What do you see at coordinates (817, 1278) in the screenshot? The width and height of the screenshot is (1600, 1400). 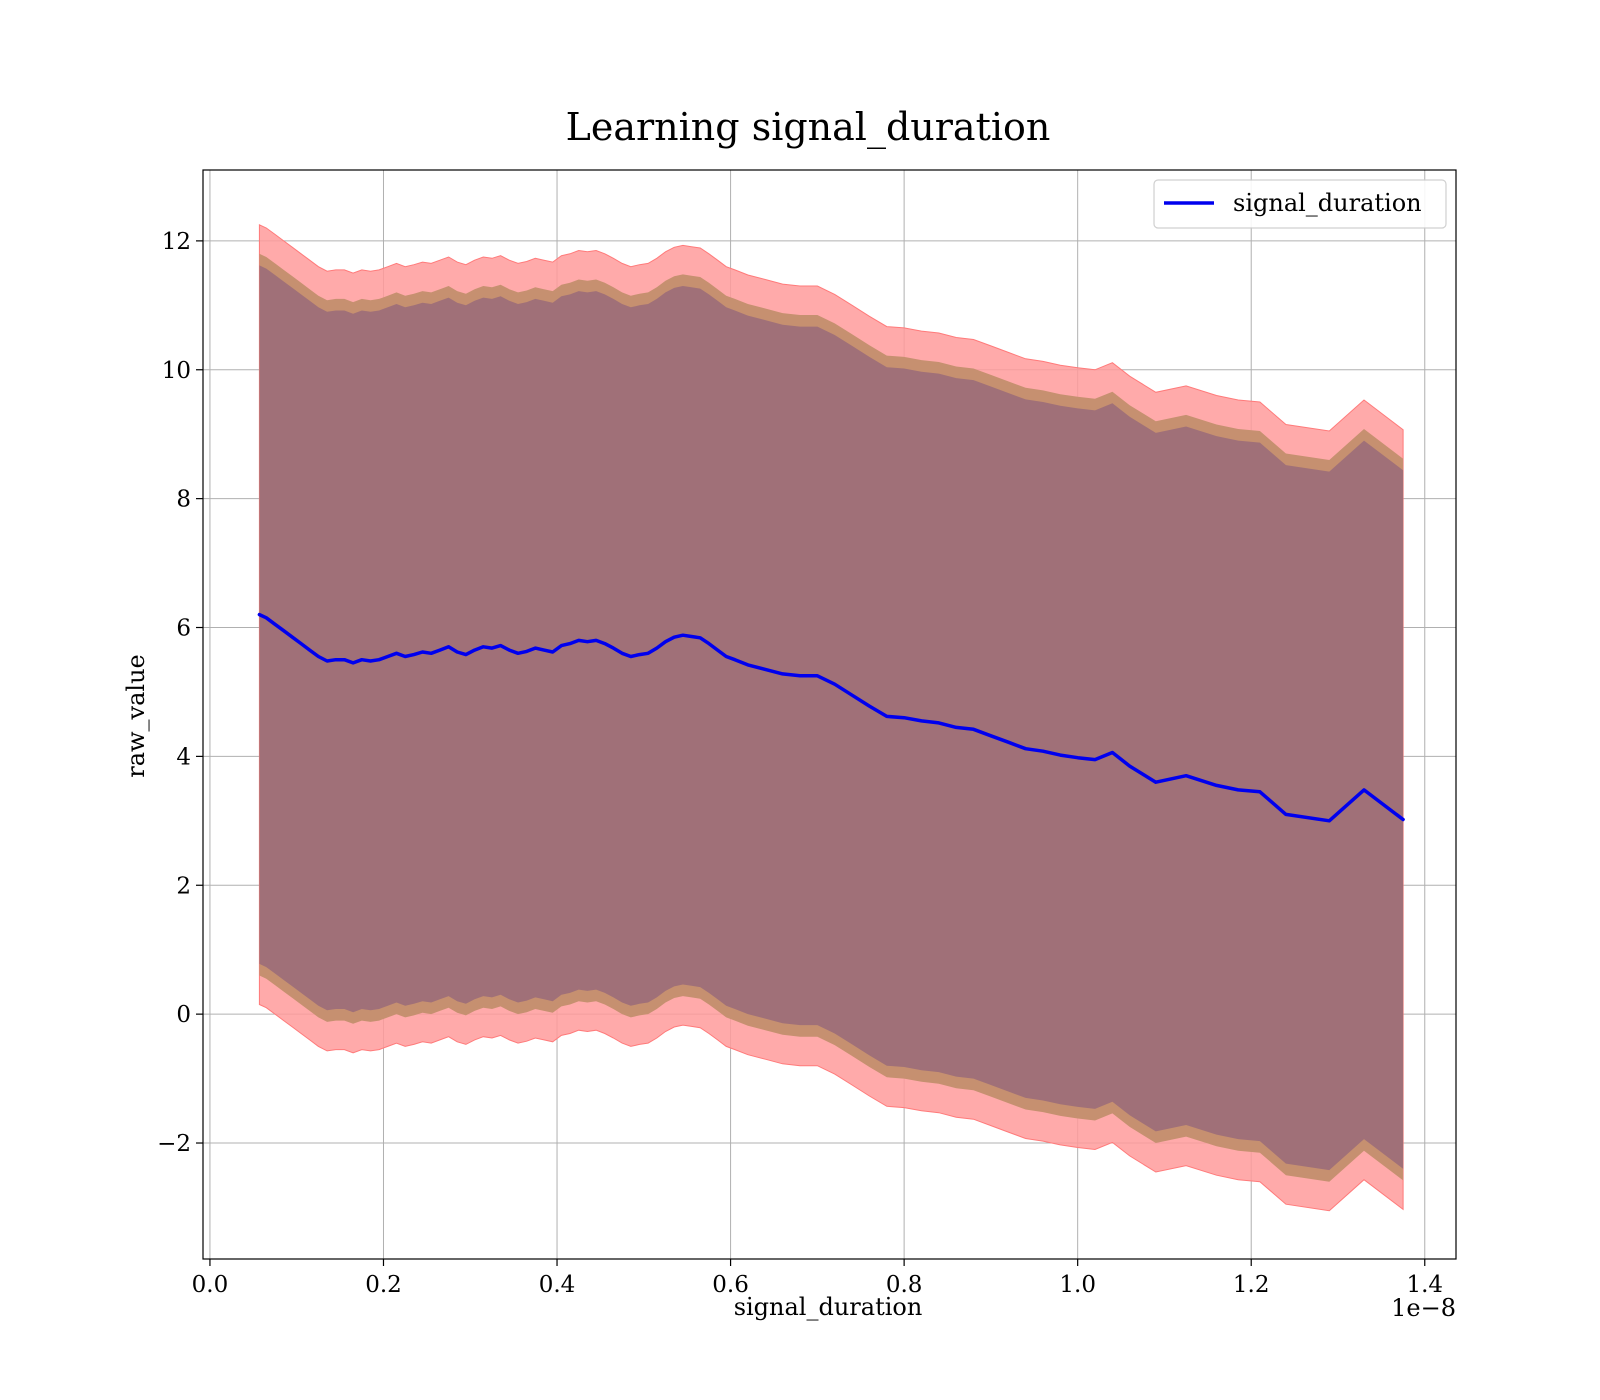 I see `x-axis-ticks: 0.0 0.2 0.4 0.6 0.8 1.0 1.2 1.4` at bounding box center [817, 1278].